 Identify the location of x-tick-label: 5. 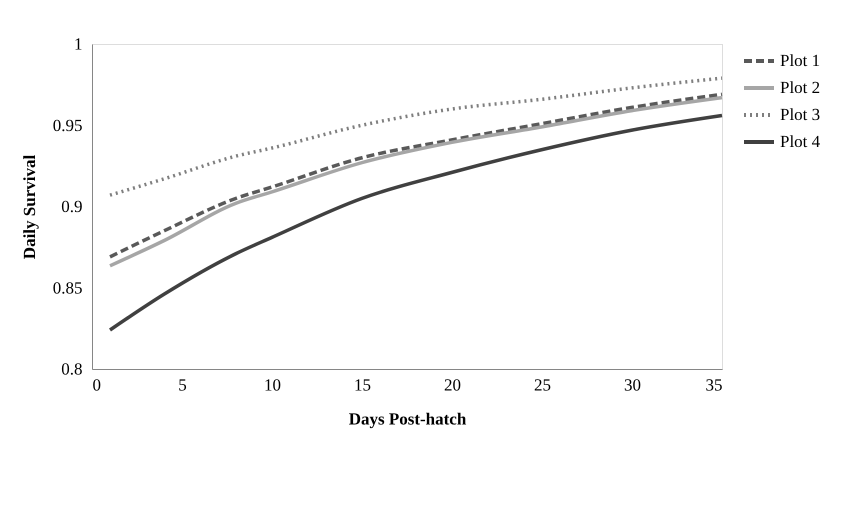
(182, 385).